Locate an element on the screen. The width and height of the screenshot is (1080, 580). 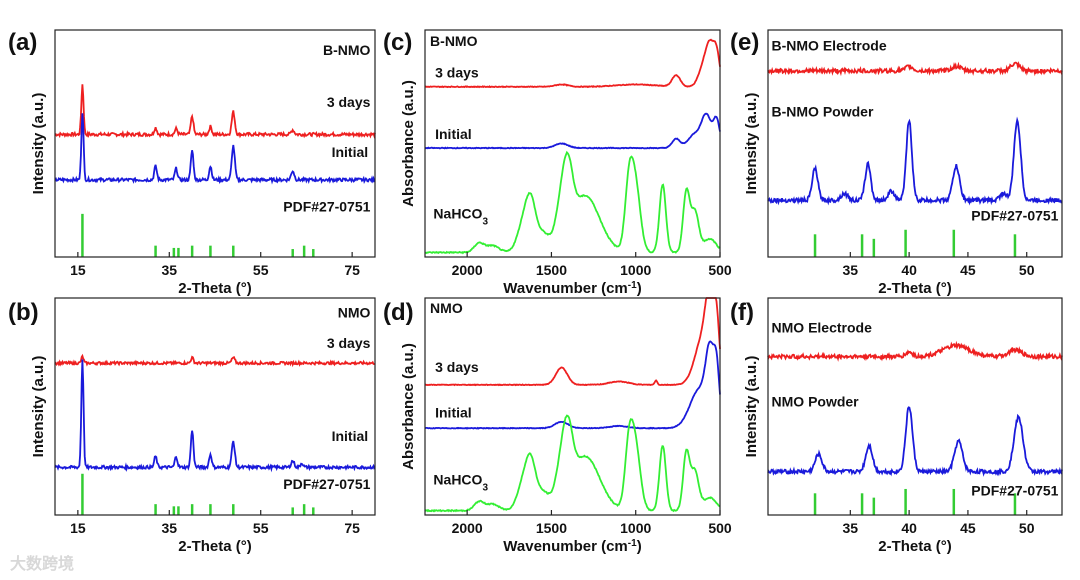
annotation-label: B-NMO Powder is located at coordinates (823, 111).